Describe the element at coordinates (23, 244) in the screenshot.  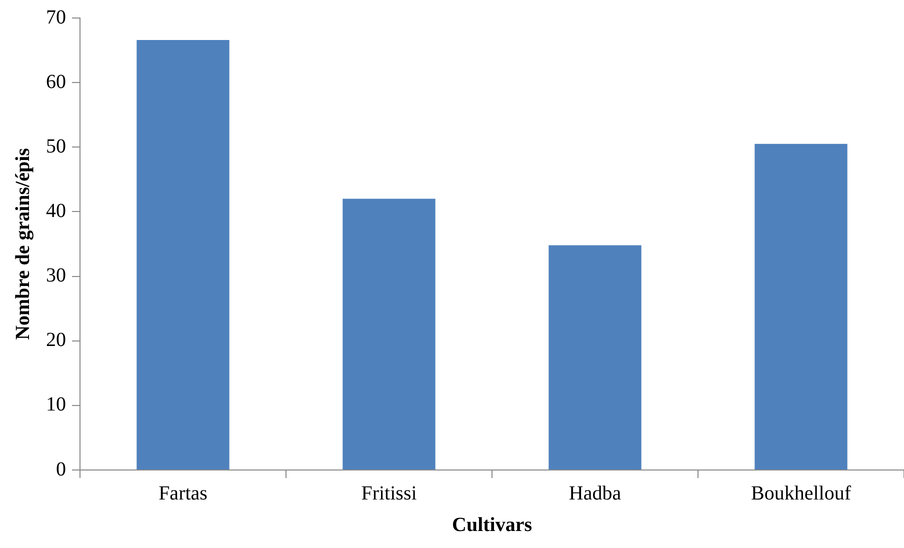
I see `y-axis-title: Nombre de grains/épis` at that location.